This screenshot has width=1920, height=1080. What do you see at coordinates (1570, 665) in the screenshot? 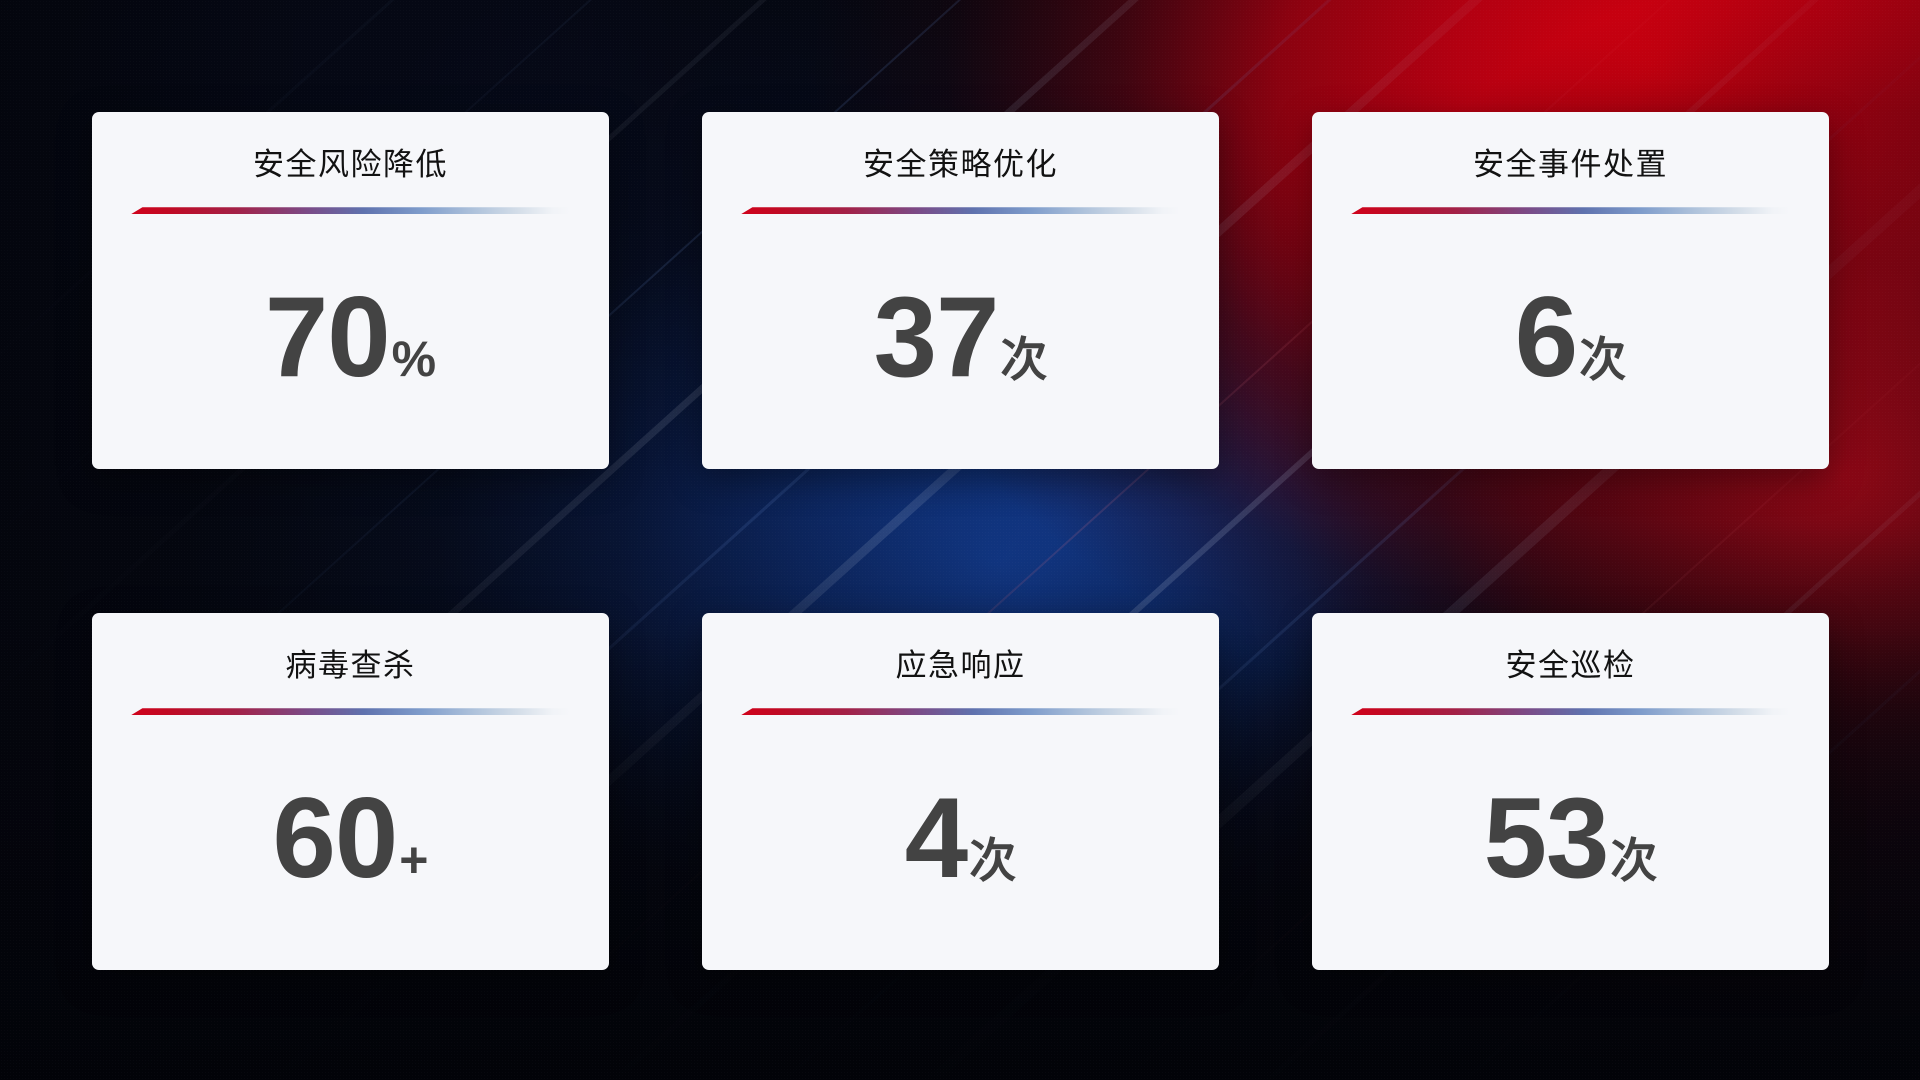
I see `metric-card-title: 安全巡检` at bounding box center [1570, 665].